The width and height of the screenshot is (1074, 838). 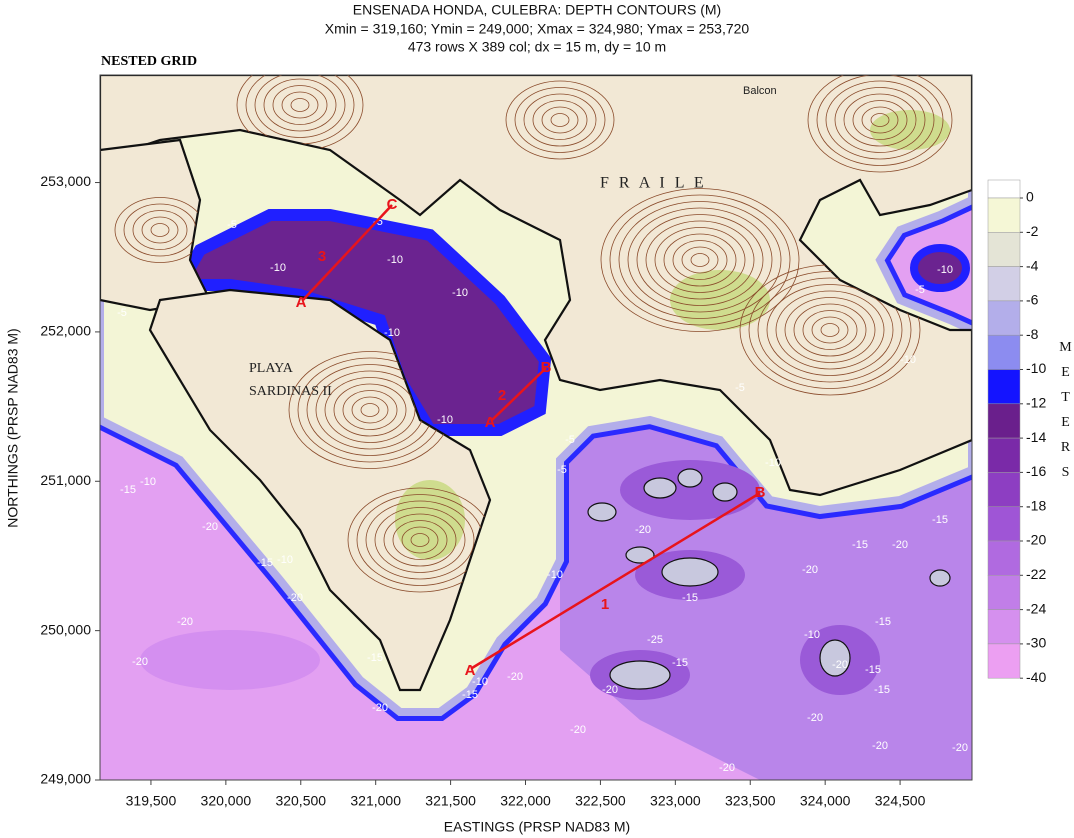 What do you see at coordinates (151, 801) in the screenshot?
I see `x-tick-label: 319,500` at bounding box center [151, 801].